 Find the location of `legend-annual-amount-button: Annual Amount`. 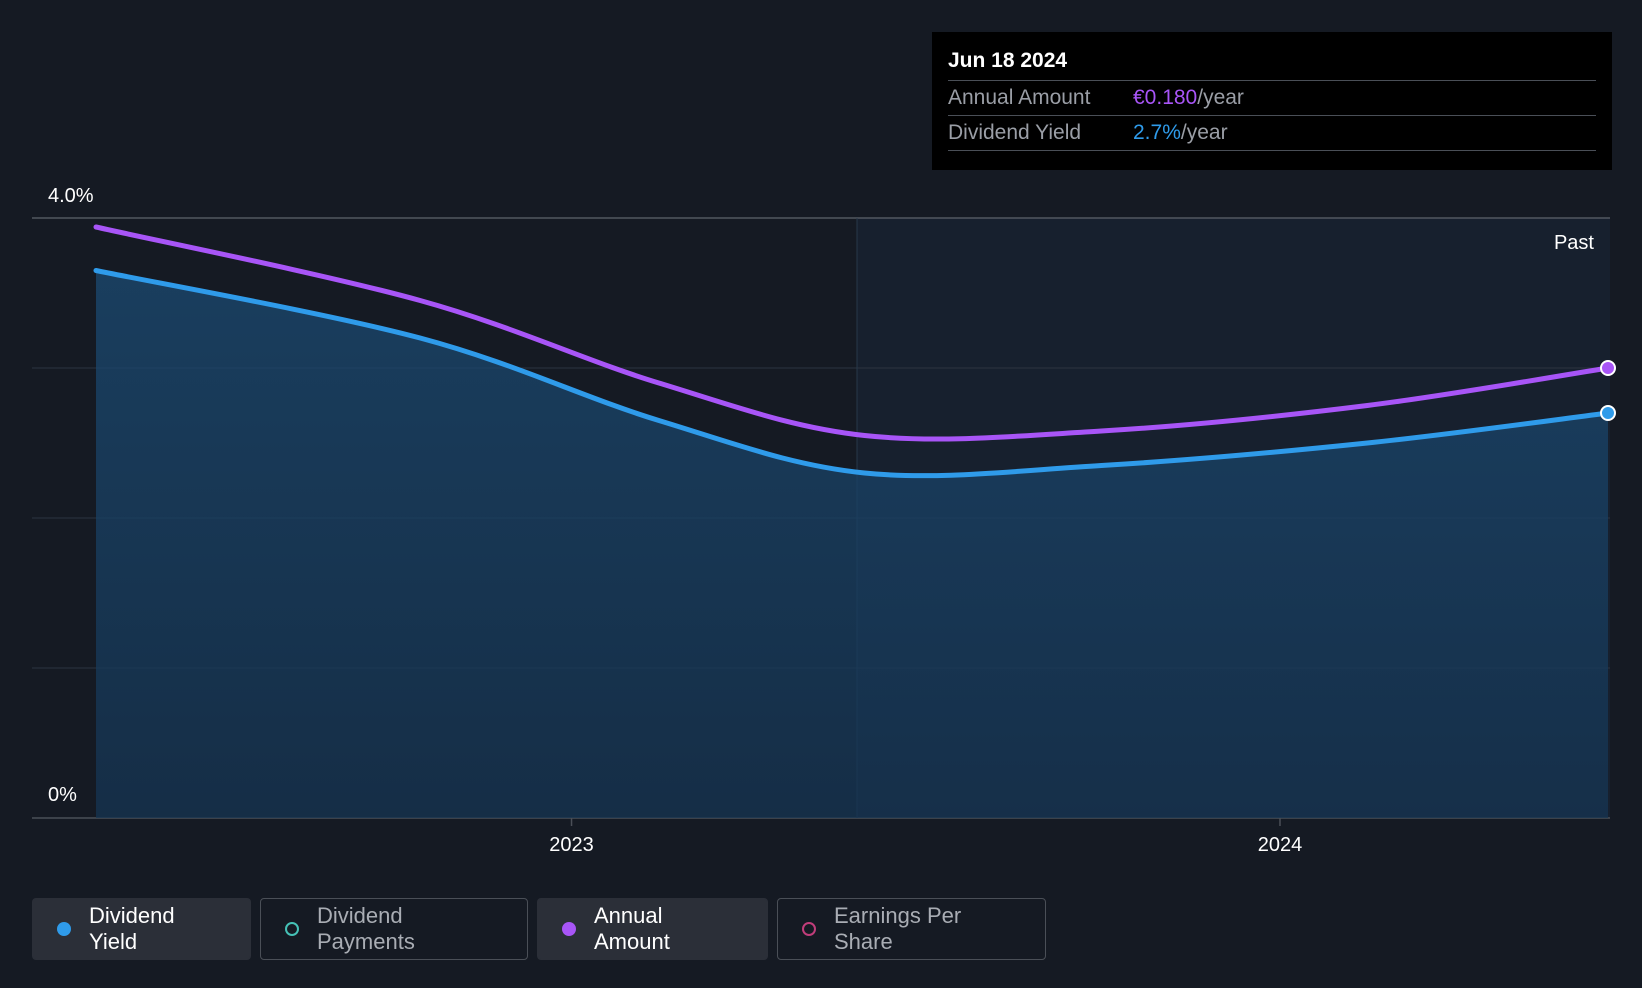

legend-annual-amount-button: Annual Amount is located at coordinates (652, 929).